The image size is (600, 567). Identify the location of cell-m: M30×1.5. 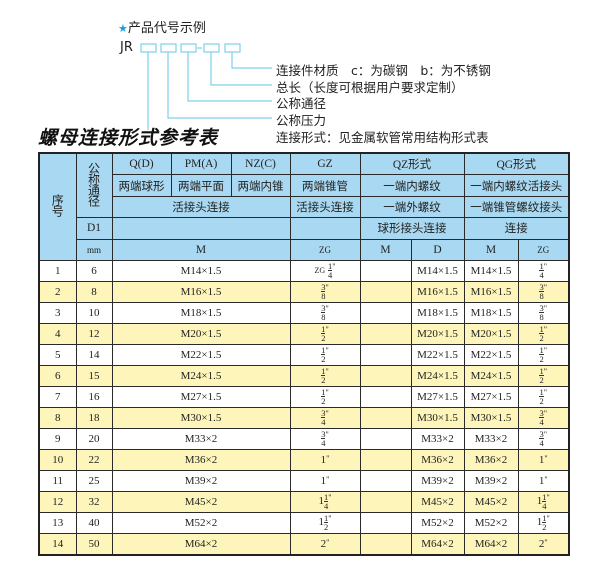
(201, 417).